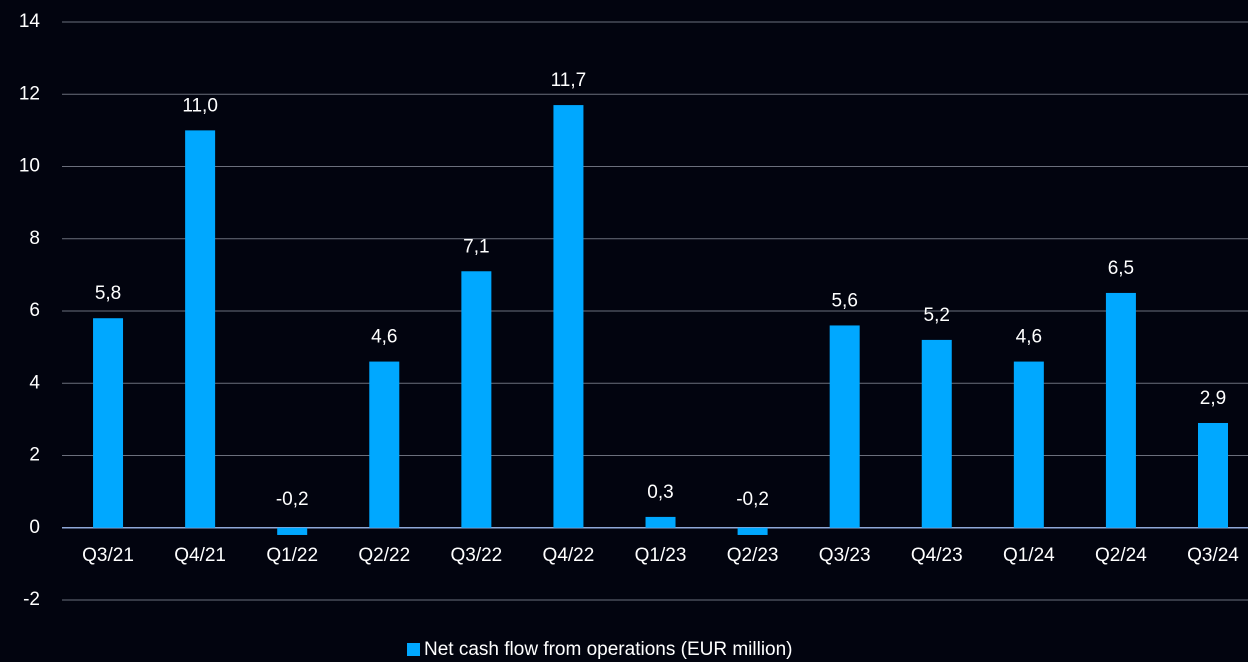  I want to click on value-label: 5,2, so click(937, 315).